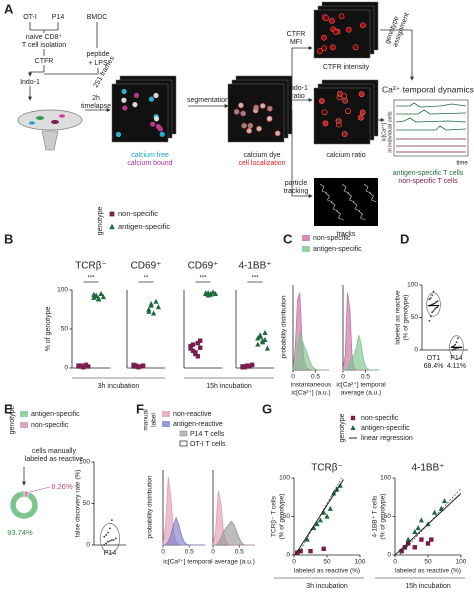  Describe the element at coordinates (146, 279) in the screenshot. I see `significance: **` at that location.